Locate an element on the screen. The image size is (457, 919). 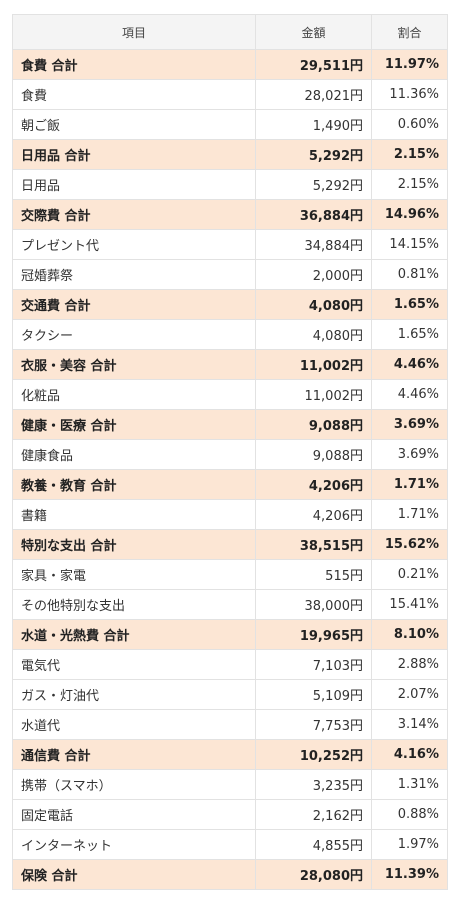
table-row: 化粧品 11,002円 4.46% is located at coordinates (230, 394).